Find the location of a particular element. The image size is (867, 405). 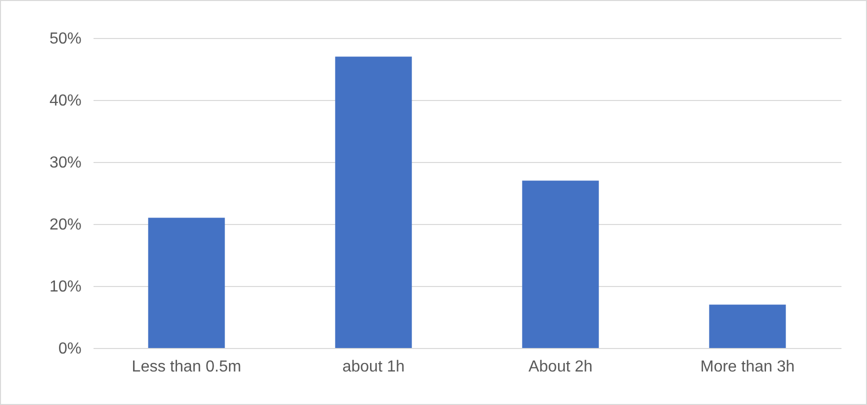

x-tick-label: About 2h is located at coordinates (560, 367).